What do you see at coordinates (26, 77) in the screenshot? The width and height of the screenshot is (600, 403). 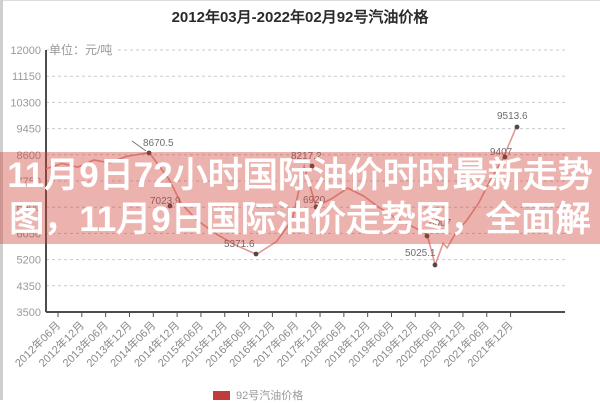 I see `y-axis-label: 11150` at bounding box center [26, 77].